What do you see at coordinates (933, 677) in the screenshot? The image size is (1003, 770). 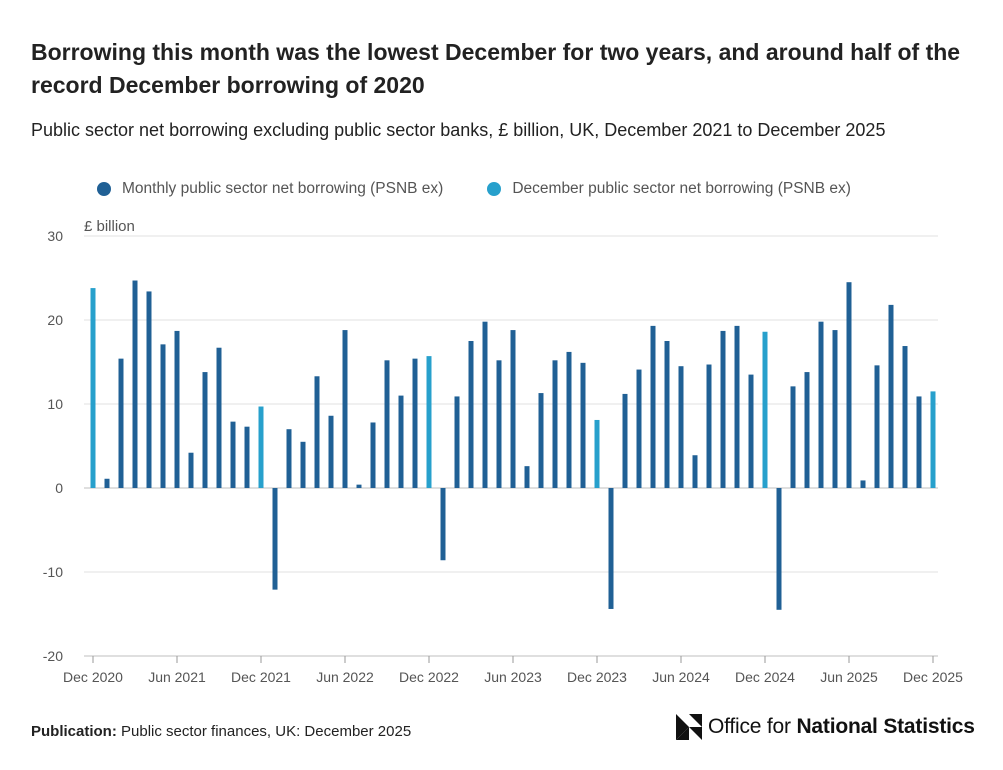 I see `x-tick-label: Dec 2025` at bounding box center [933, 677].